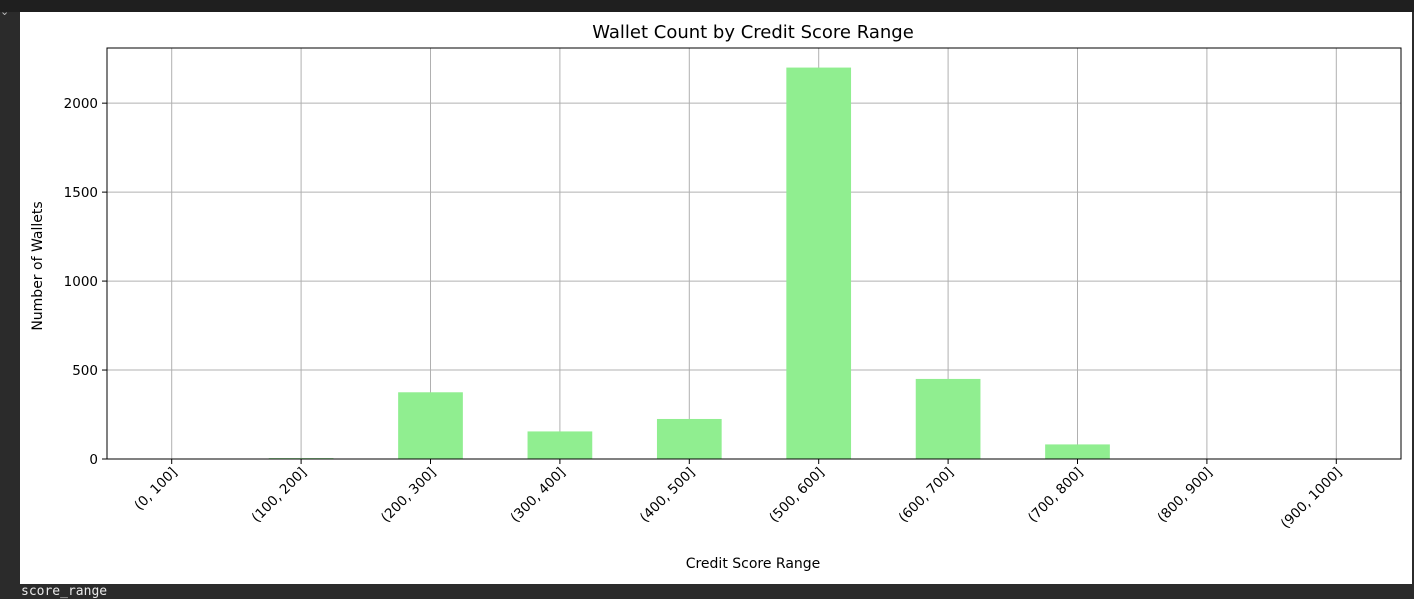  I want to click on chevron-down-icon: ⌄, so click(5, 11).